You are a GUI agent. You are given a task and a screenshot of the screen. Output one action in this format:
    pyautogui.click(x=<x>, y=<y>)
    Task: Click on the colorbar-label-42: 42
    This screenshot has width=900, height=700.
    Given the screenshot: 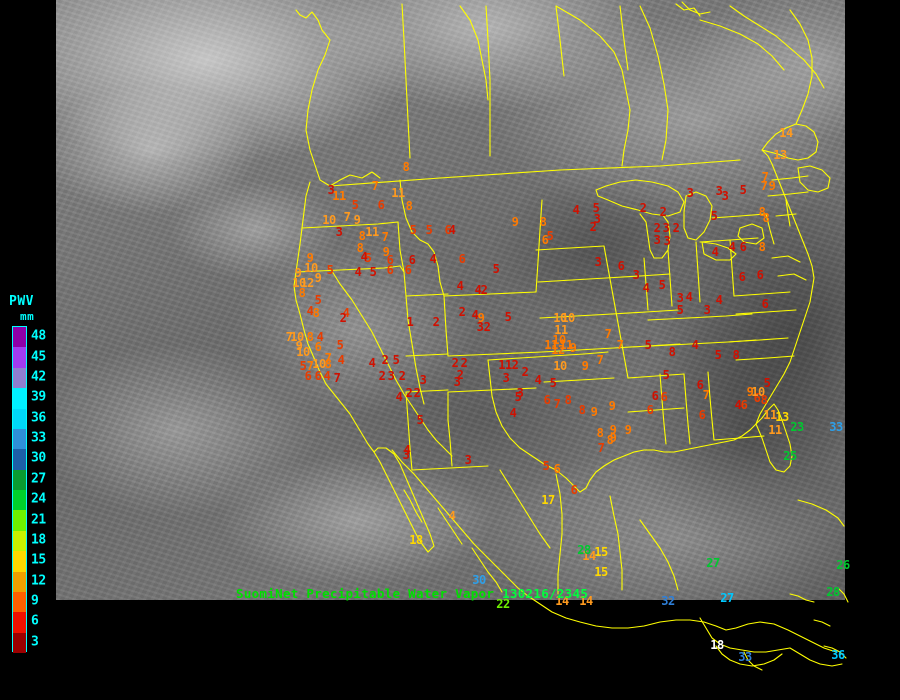 What is the action you would take?
    pyautogui.click(x=38, y=377)
    